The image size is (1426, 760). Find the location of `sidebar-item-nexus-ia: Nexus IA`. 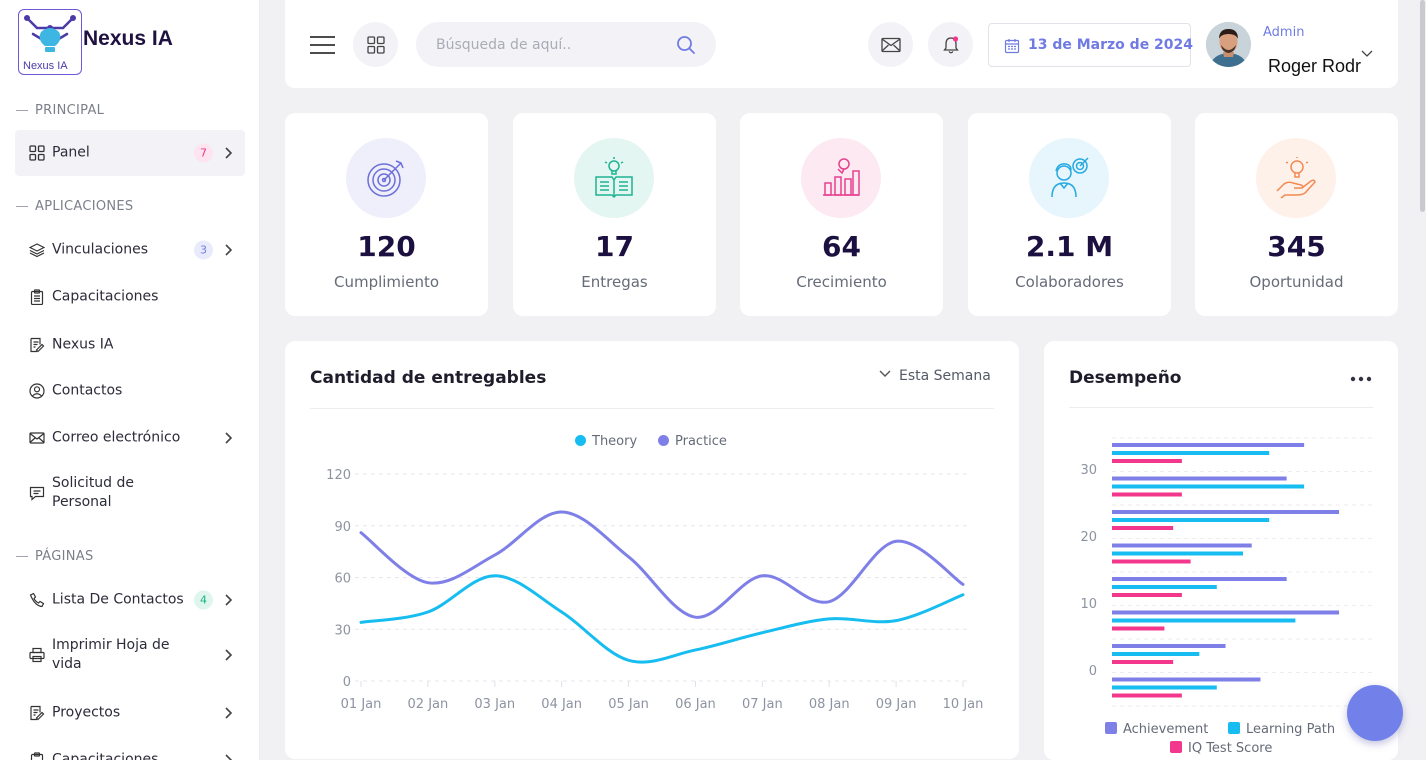

sidebar-item-nexus-ia: Nexus IA is located at coordinates (130, 345).